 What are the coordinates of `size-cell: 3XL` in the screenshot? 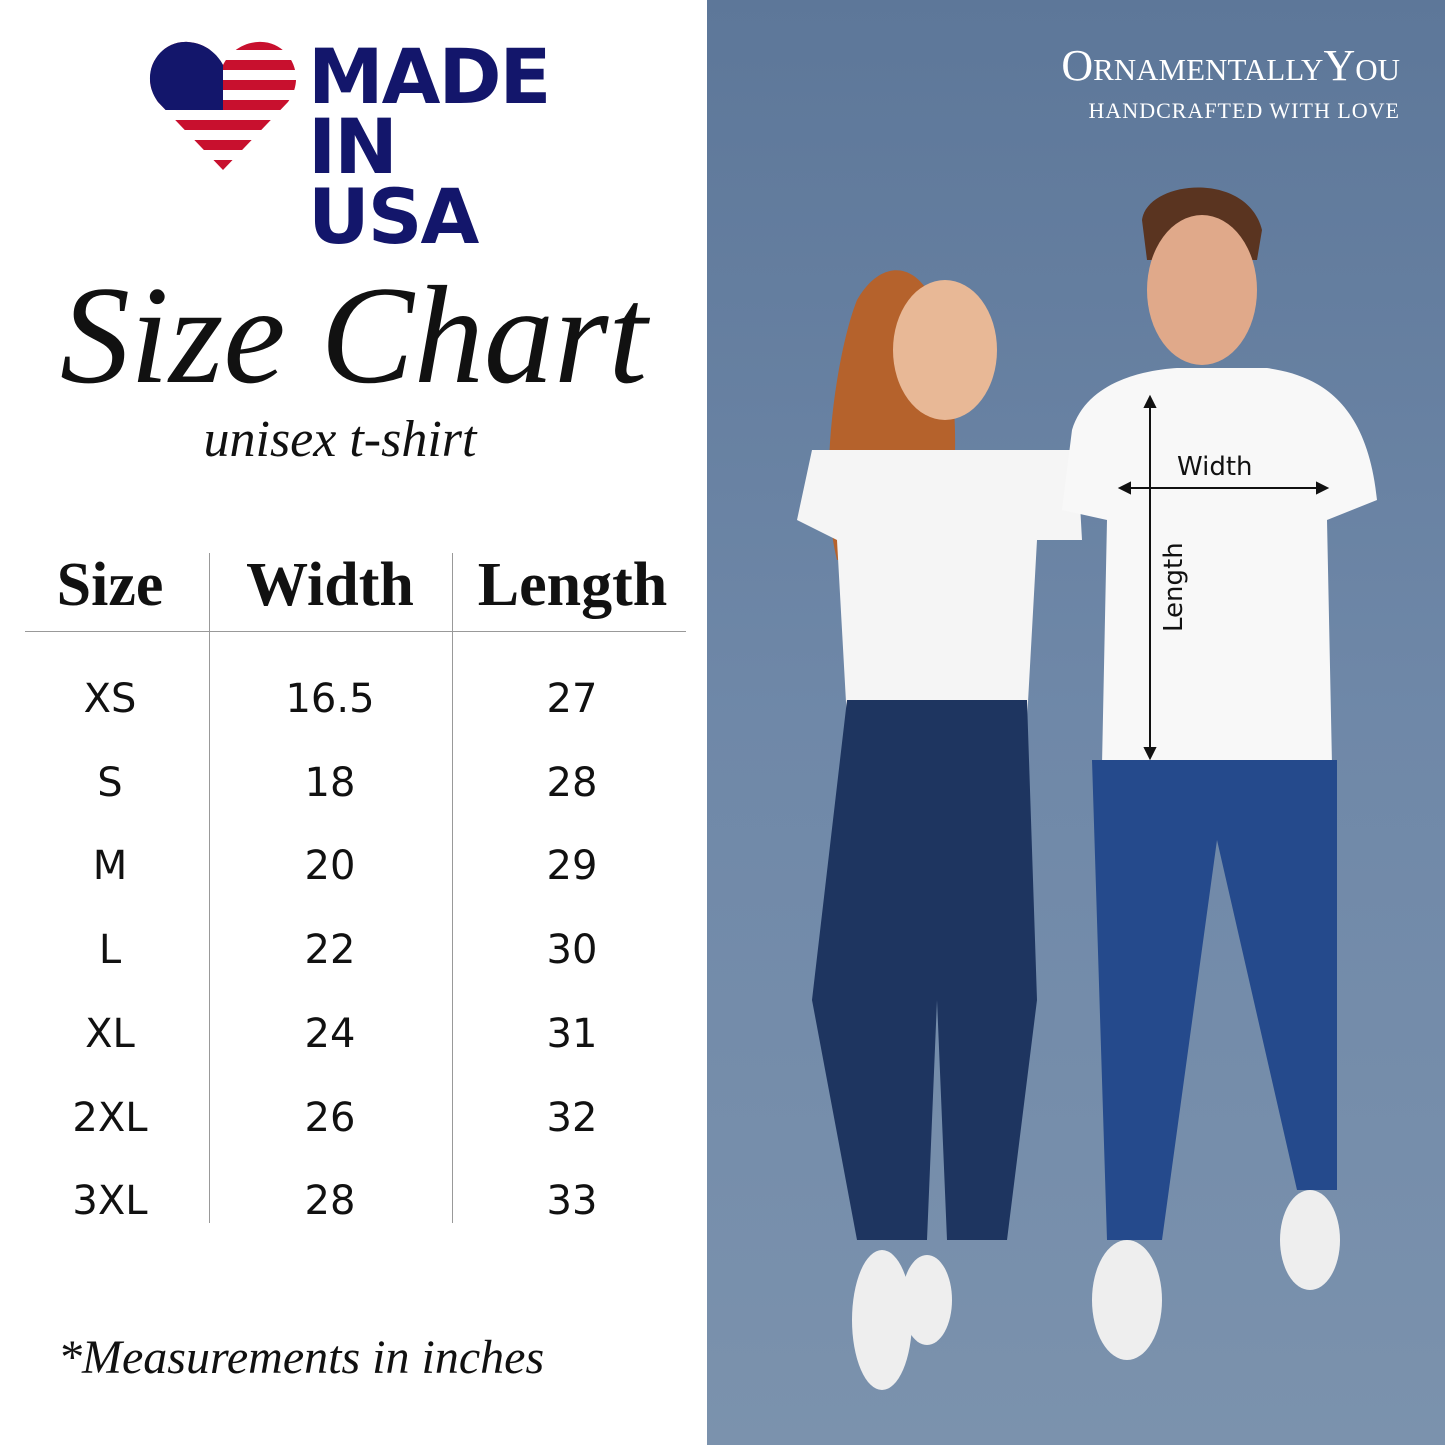 It's located at (110, 1201).